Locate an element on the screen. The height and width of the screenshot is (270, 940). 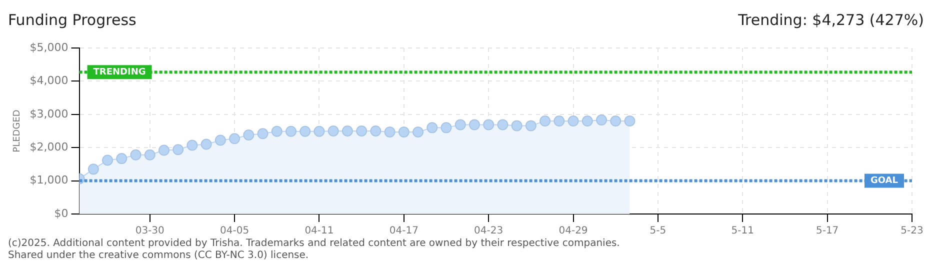
x-tick-label: 03-30 is located at coordinates (149, 231).